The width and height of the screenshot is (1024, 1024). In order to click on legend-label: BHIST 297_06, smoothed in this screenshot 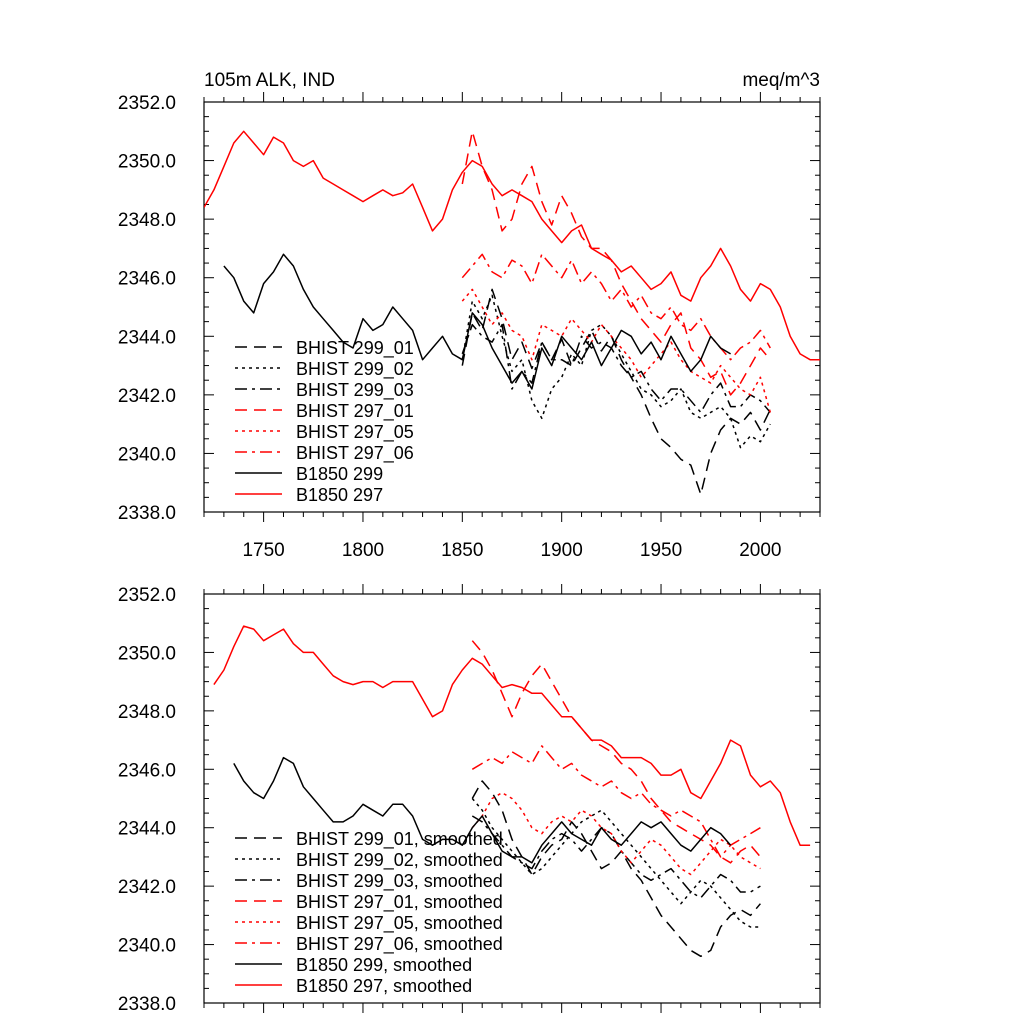, I will do `click(399, 944)`.